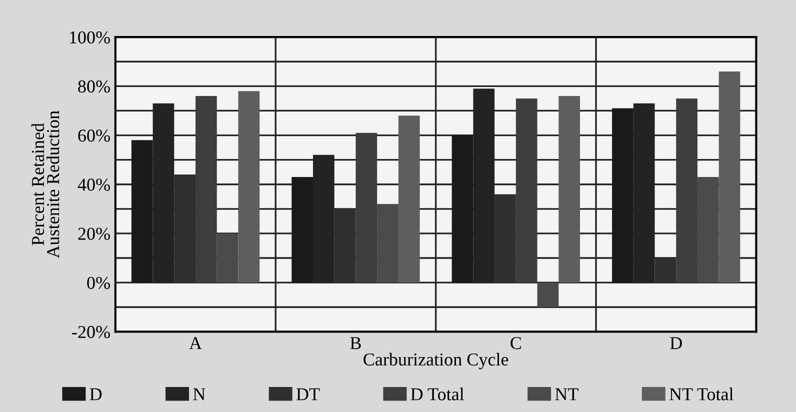 This screenshot has width=796, height=412. Describe the element at coordinates (91, 332) in the screenshot. I see `y-tick-label: -20%` at that location.